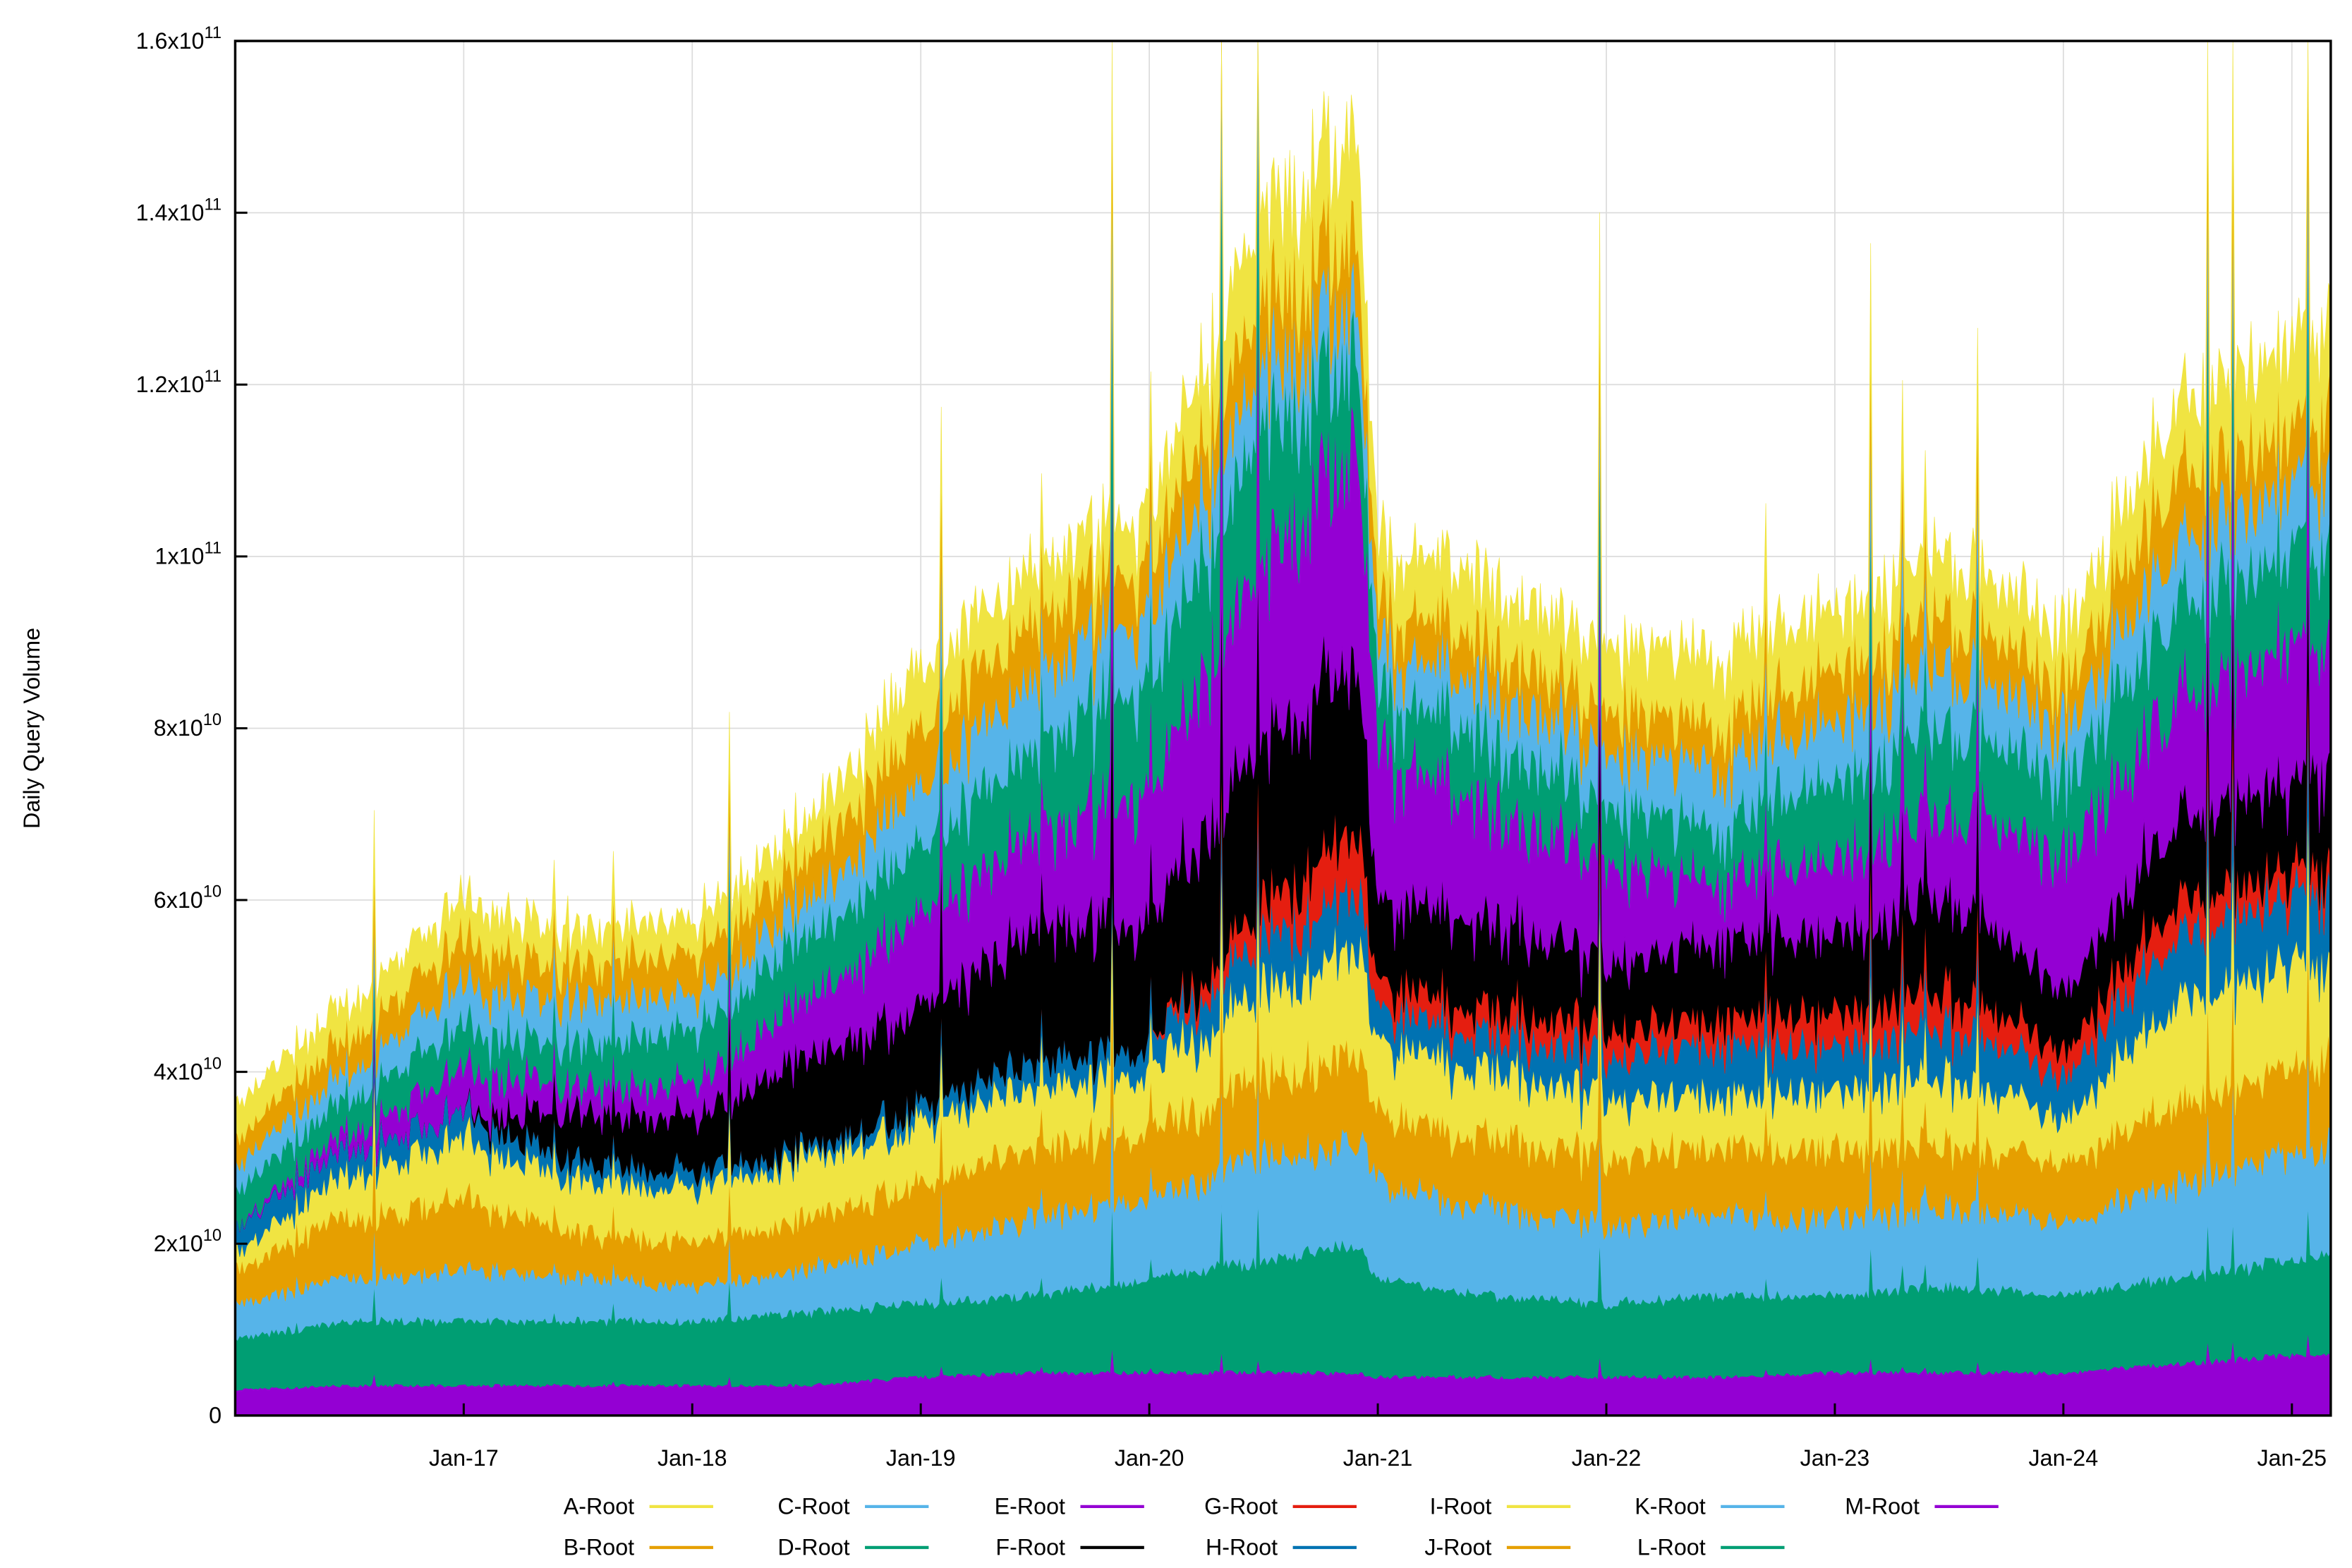  Describe the element at coordinates (921, 1458) in the screenshot. I see `x-tick-label: Jan-19` at that location.